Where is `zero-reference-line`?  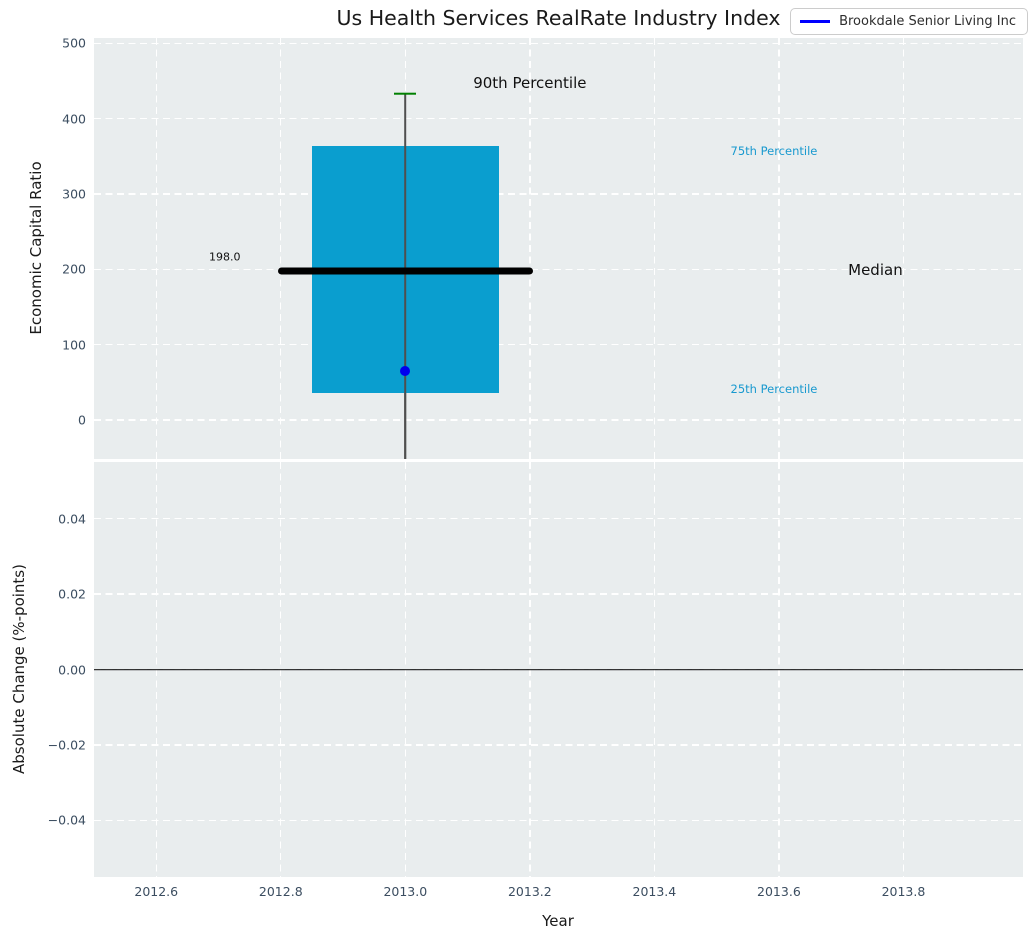
zero-reference-line is located at coordinates (558, 669).